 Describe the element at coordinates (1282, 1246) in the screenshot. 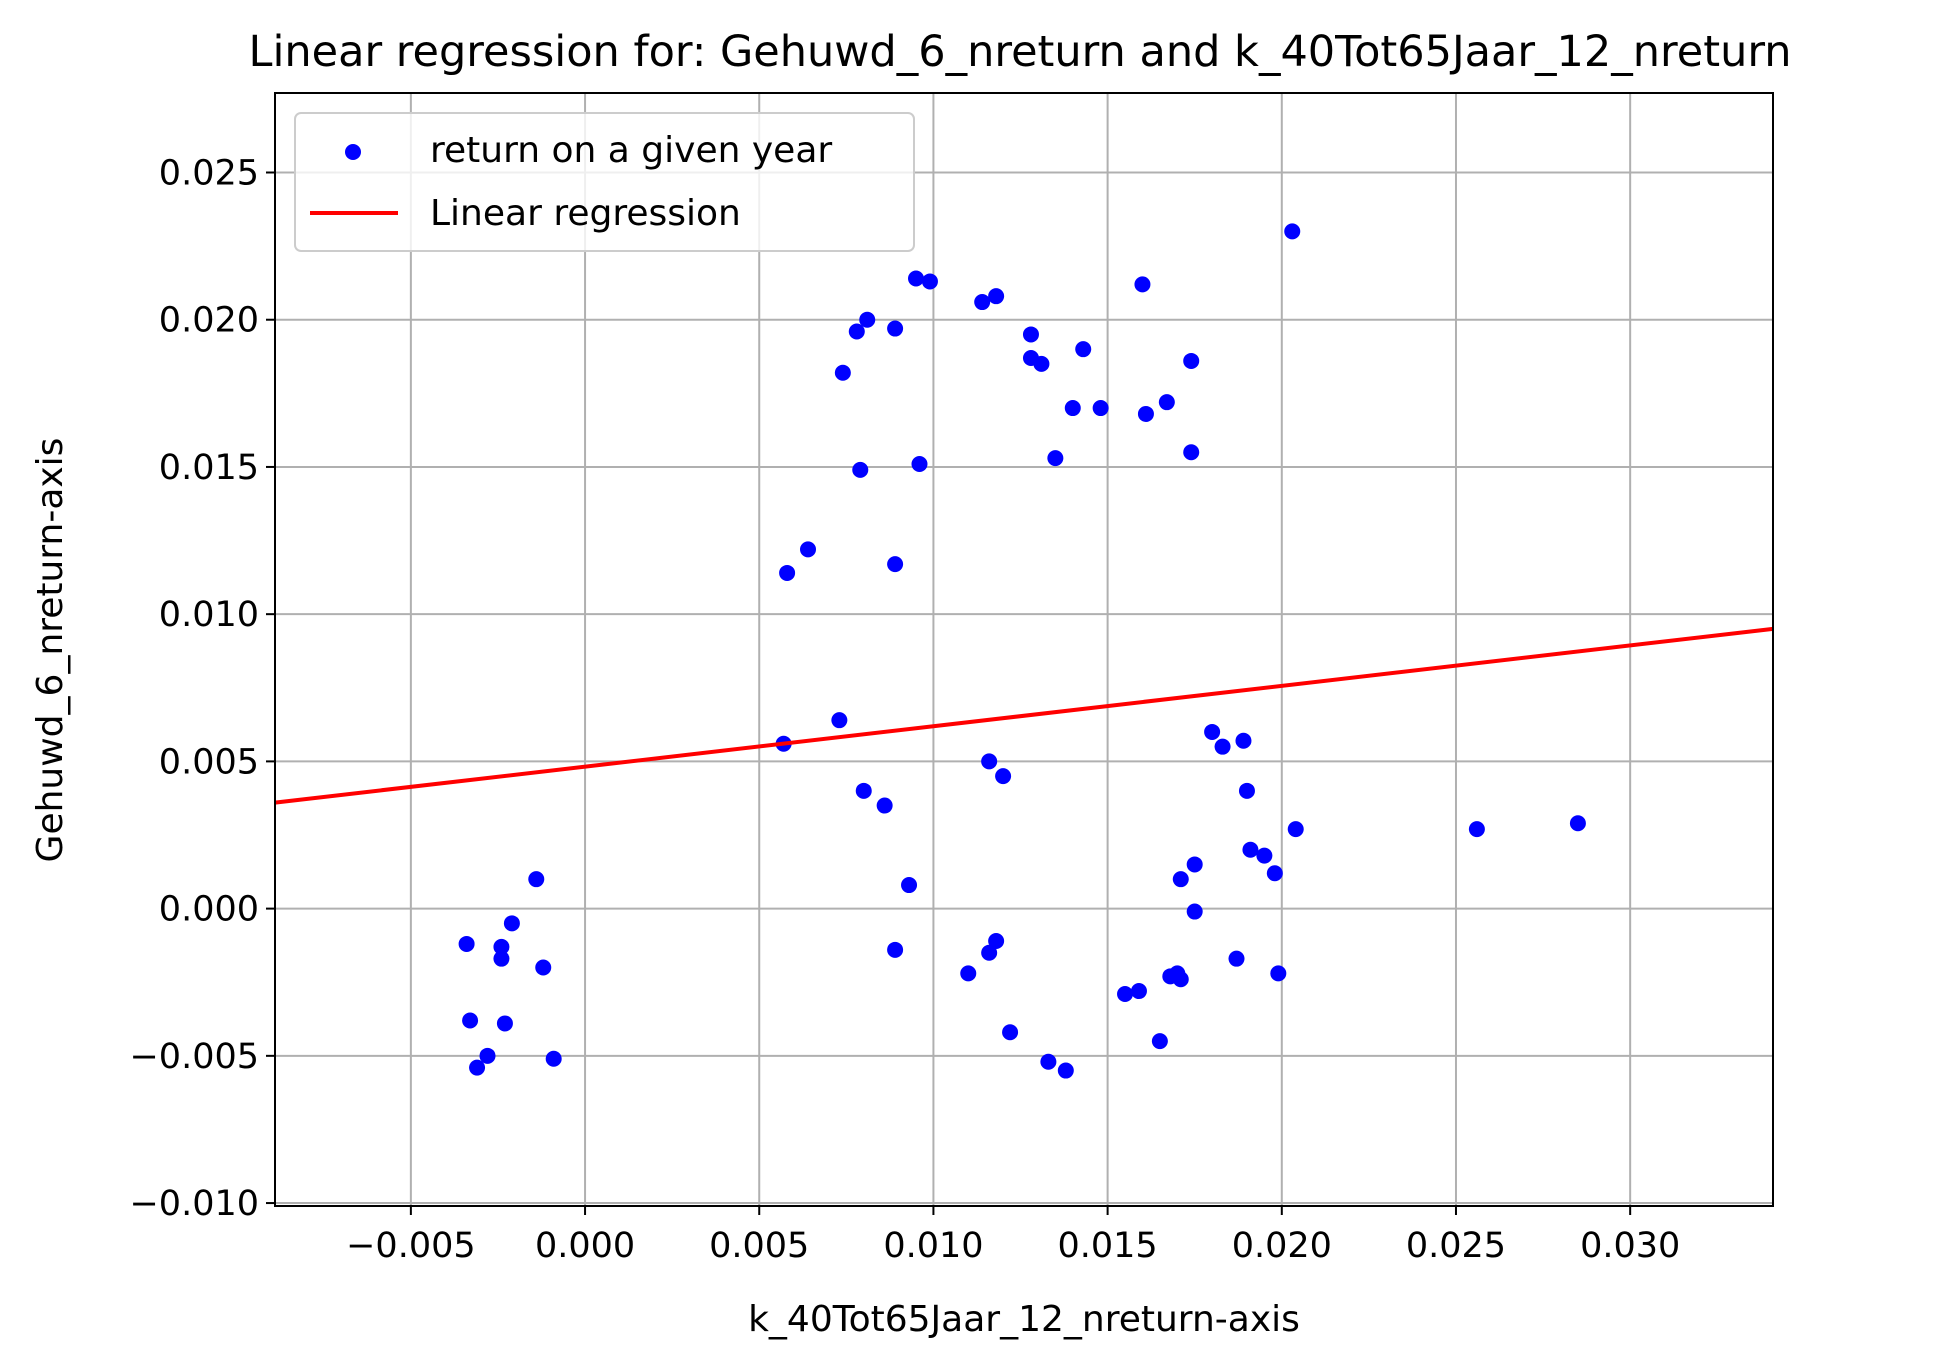

I see `x-tick-label: 0.020` at that location.